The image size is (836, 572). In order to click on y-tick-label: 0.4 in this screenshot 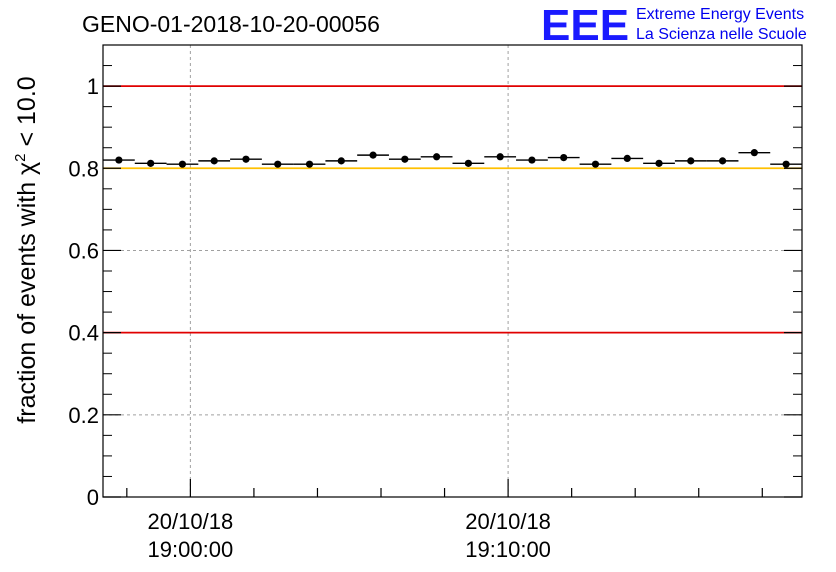, I will do `click(83, 333)`.